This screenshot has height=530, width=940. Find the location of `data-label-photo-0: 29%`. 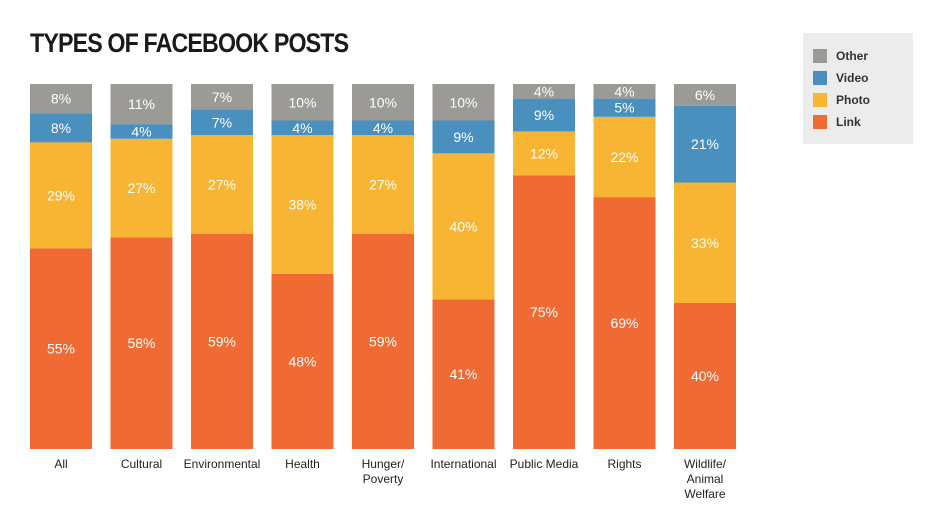

data-label-photo-0: 29% is located at coordinates (61, 195).